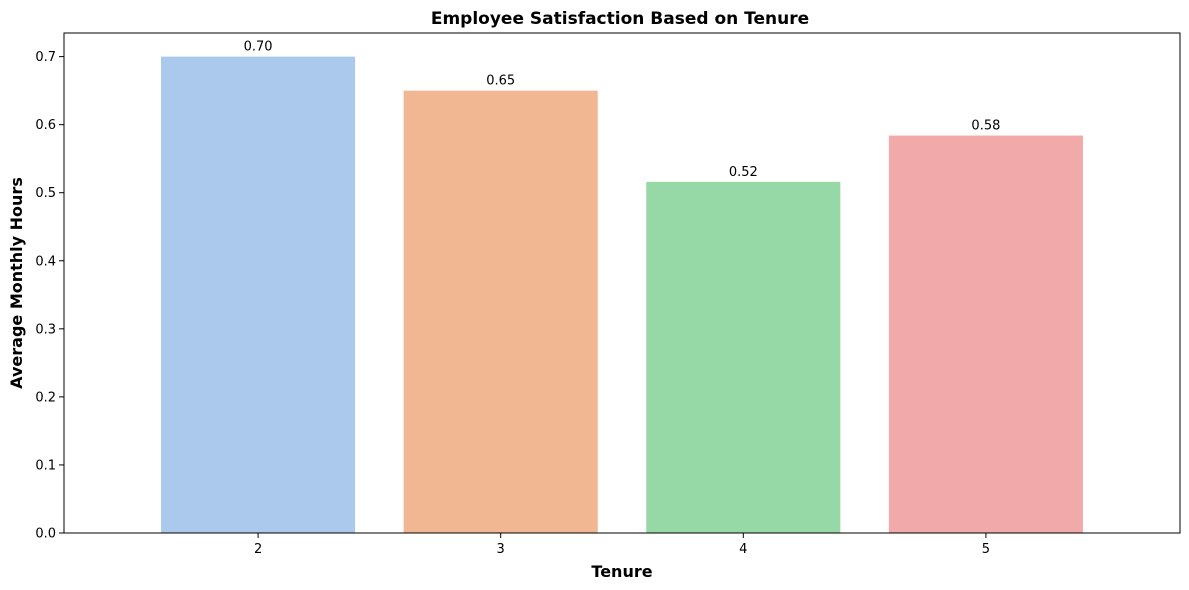 This screenshot has width=1189, height=590. What do you see at coordinates (985, 126) in the screenshot?
I see `bar-value-label: 0.58` at bounding box center [985, 126].